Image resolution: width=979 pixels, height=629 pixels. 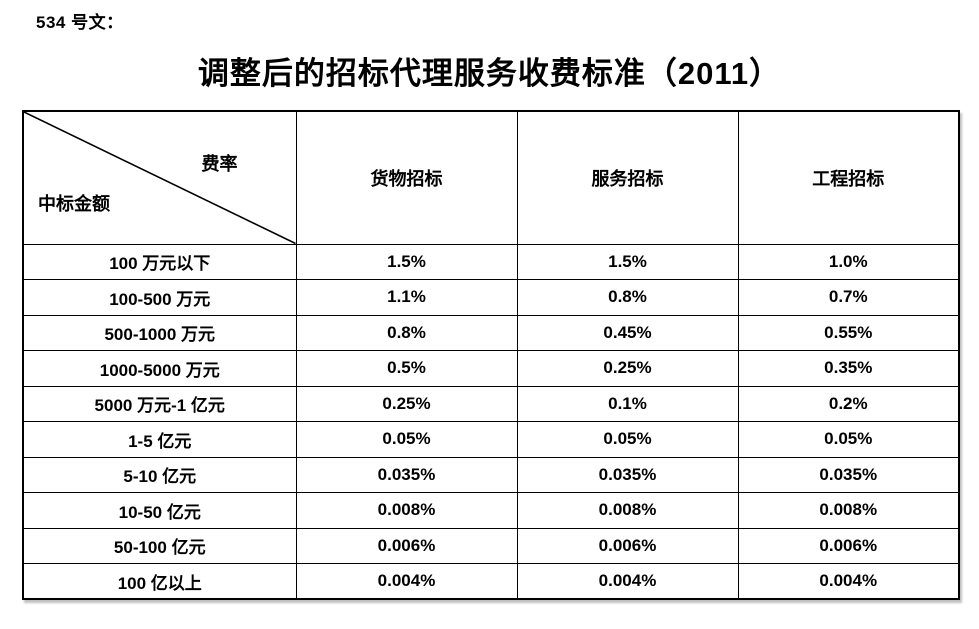 What do you see at coordinates (159, 510) in the screenshot?
I see `row-label: 10-50 亿元` at bounding box center [159, 510].